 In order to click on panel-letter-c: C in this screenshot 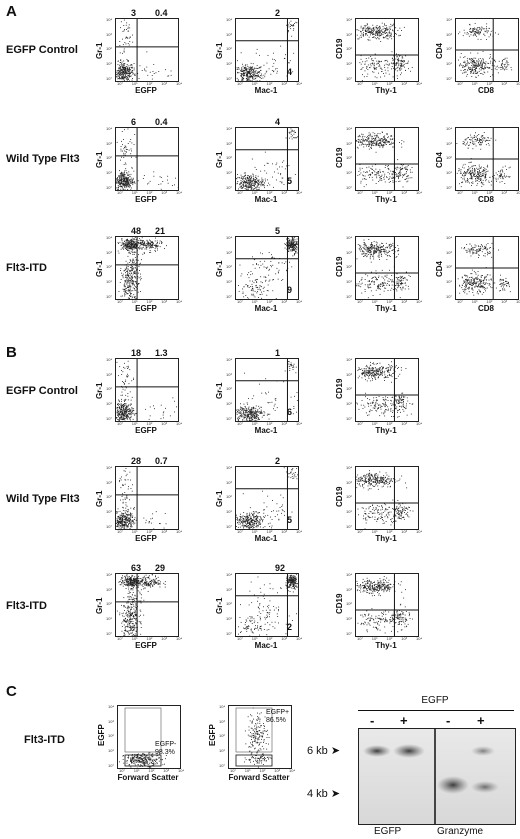, I will do `click(11, 691)`.